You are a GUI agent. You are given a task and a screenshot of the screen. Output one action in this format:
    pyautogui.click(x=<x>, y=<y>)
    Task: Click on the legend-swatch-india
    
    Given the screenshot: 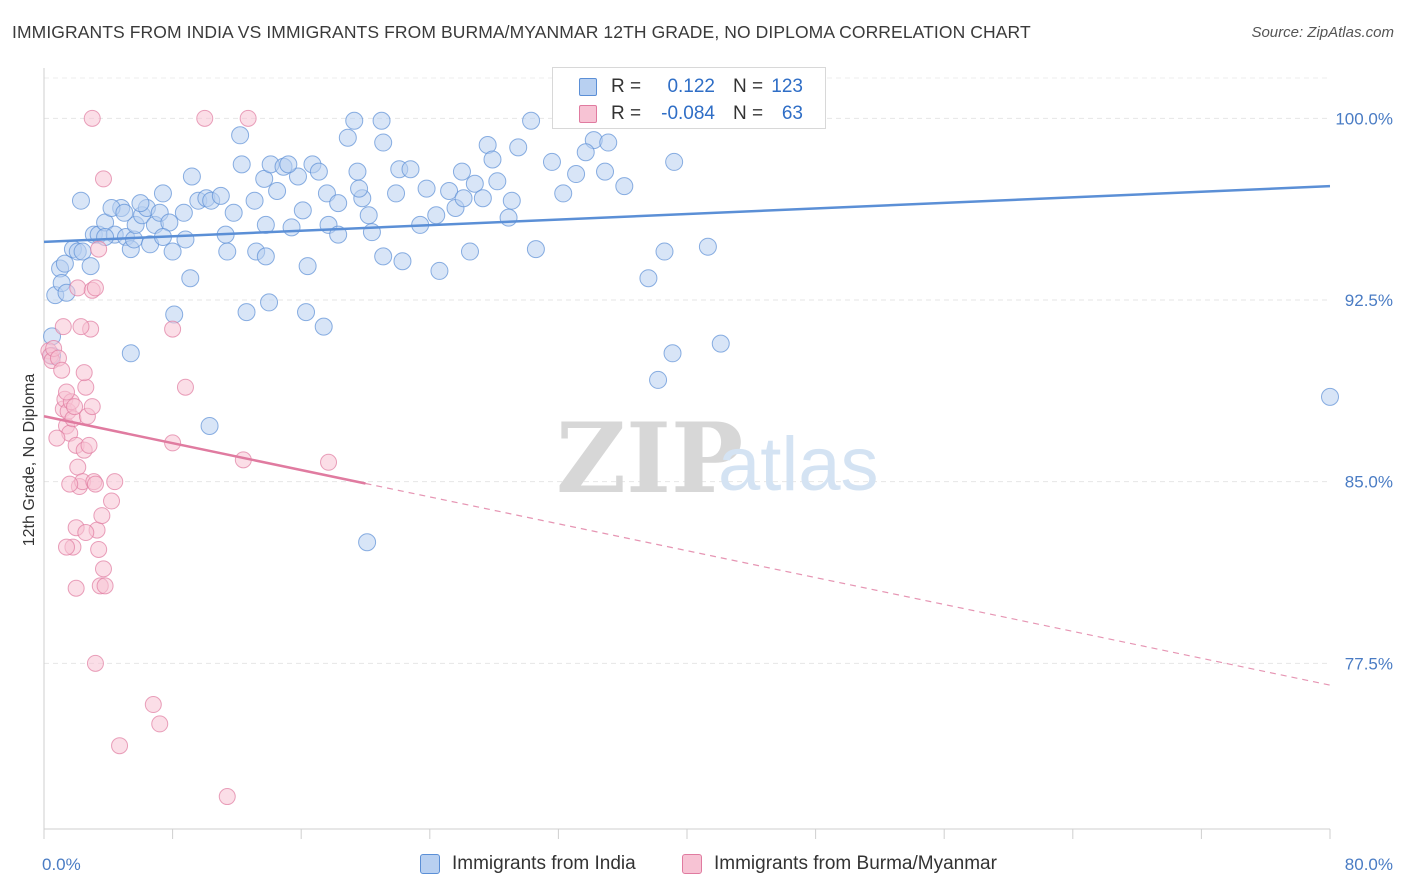 What is the action you would take?
    pyautogui.click(x=430, y=864)
    